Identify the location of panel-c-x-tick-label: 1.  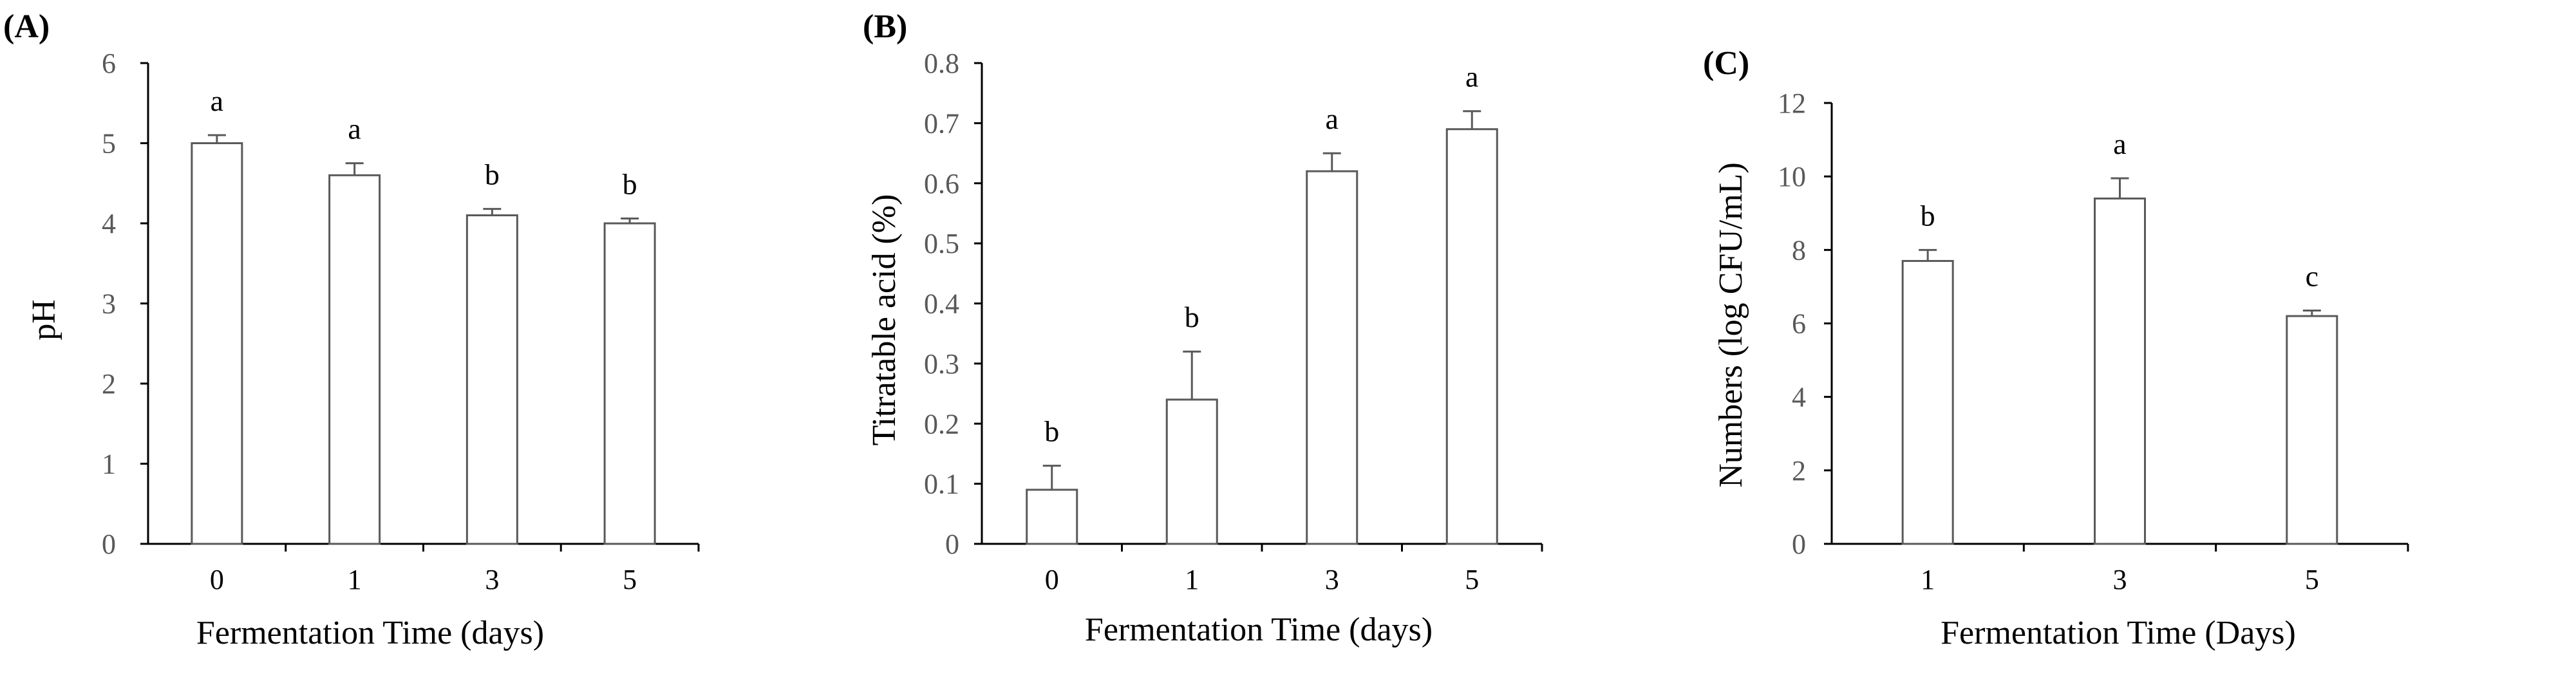
(1928, 579).